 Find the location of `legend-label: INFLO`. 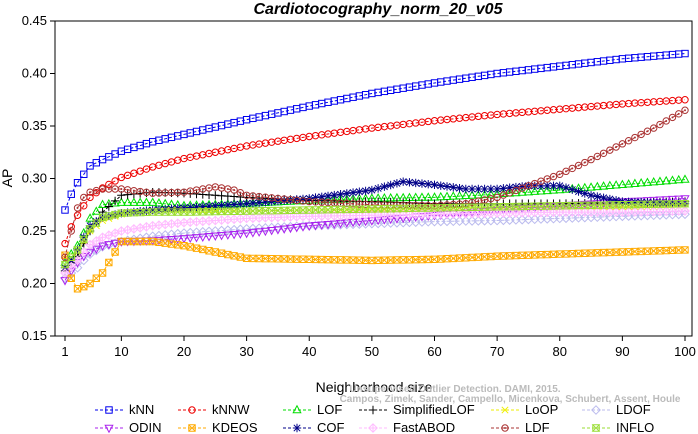

legend-label: INFLO is located at coordinates (635, 427).